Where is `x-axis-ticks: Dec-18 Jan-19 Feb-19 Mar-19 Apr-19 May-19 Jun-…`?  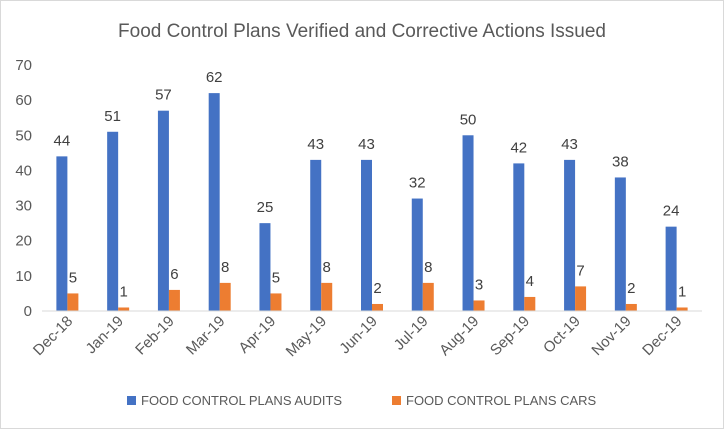
x-axis-ticks: Dec-18 Jan-19 Feb-19 Mar-19 Apr-19 May-19 Jun-… is located at coordinates (357, 336).